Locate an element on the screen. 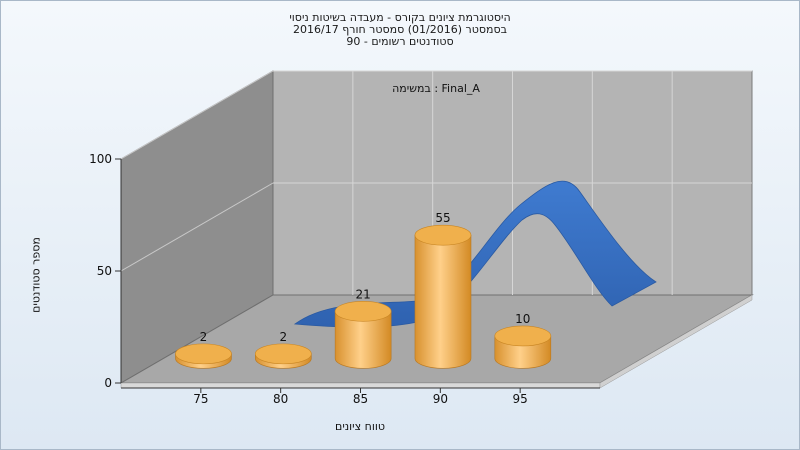 Image resolution: width=800 pixels, height=450 pixels. x-tick-label: 95 is located at coordinates (520, 399).